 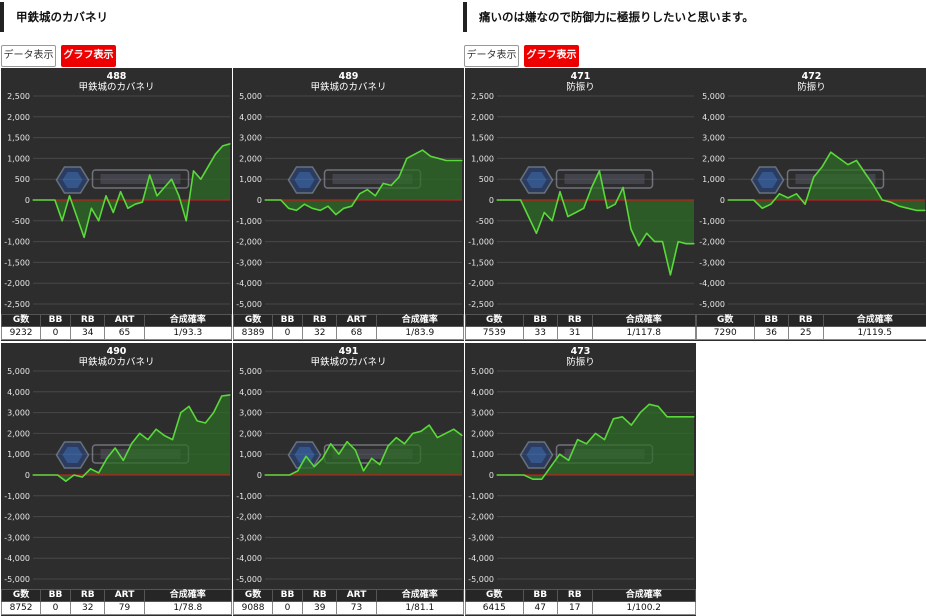 What do you see at coordinates (643, 333) in the screenshot?
I see `stats-value-cell: 1/117.8` at bounding box center [643, 333].